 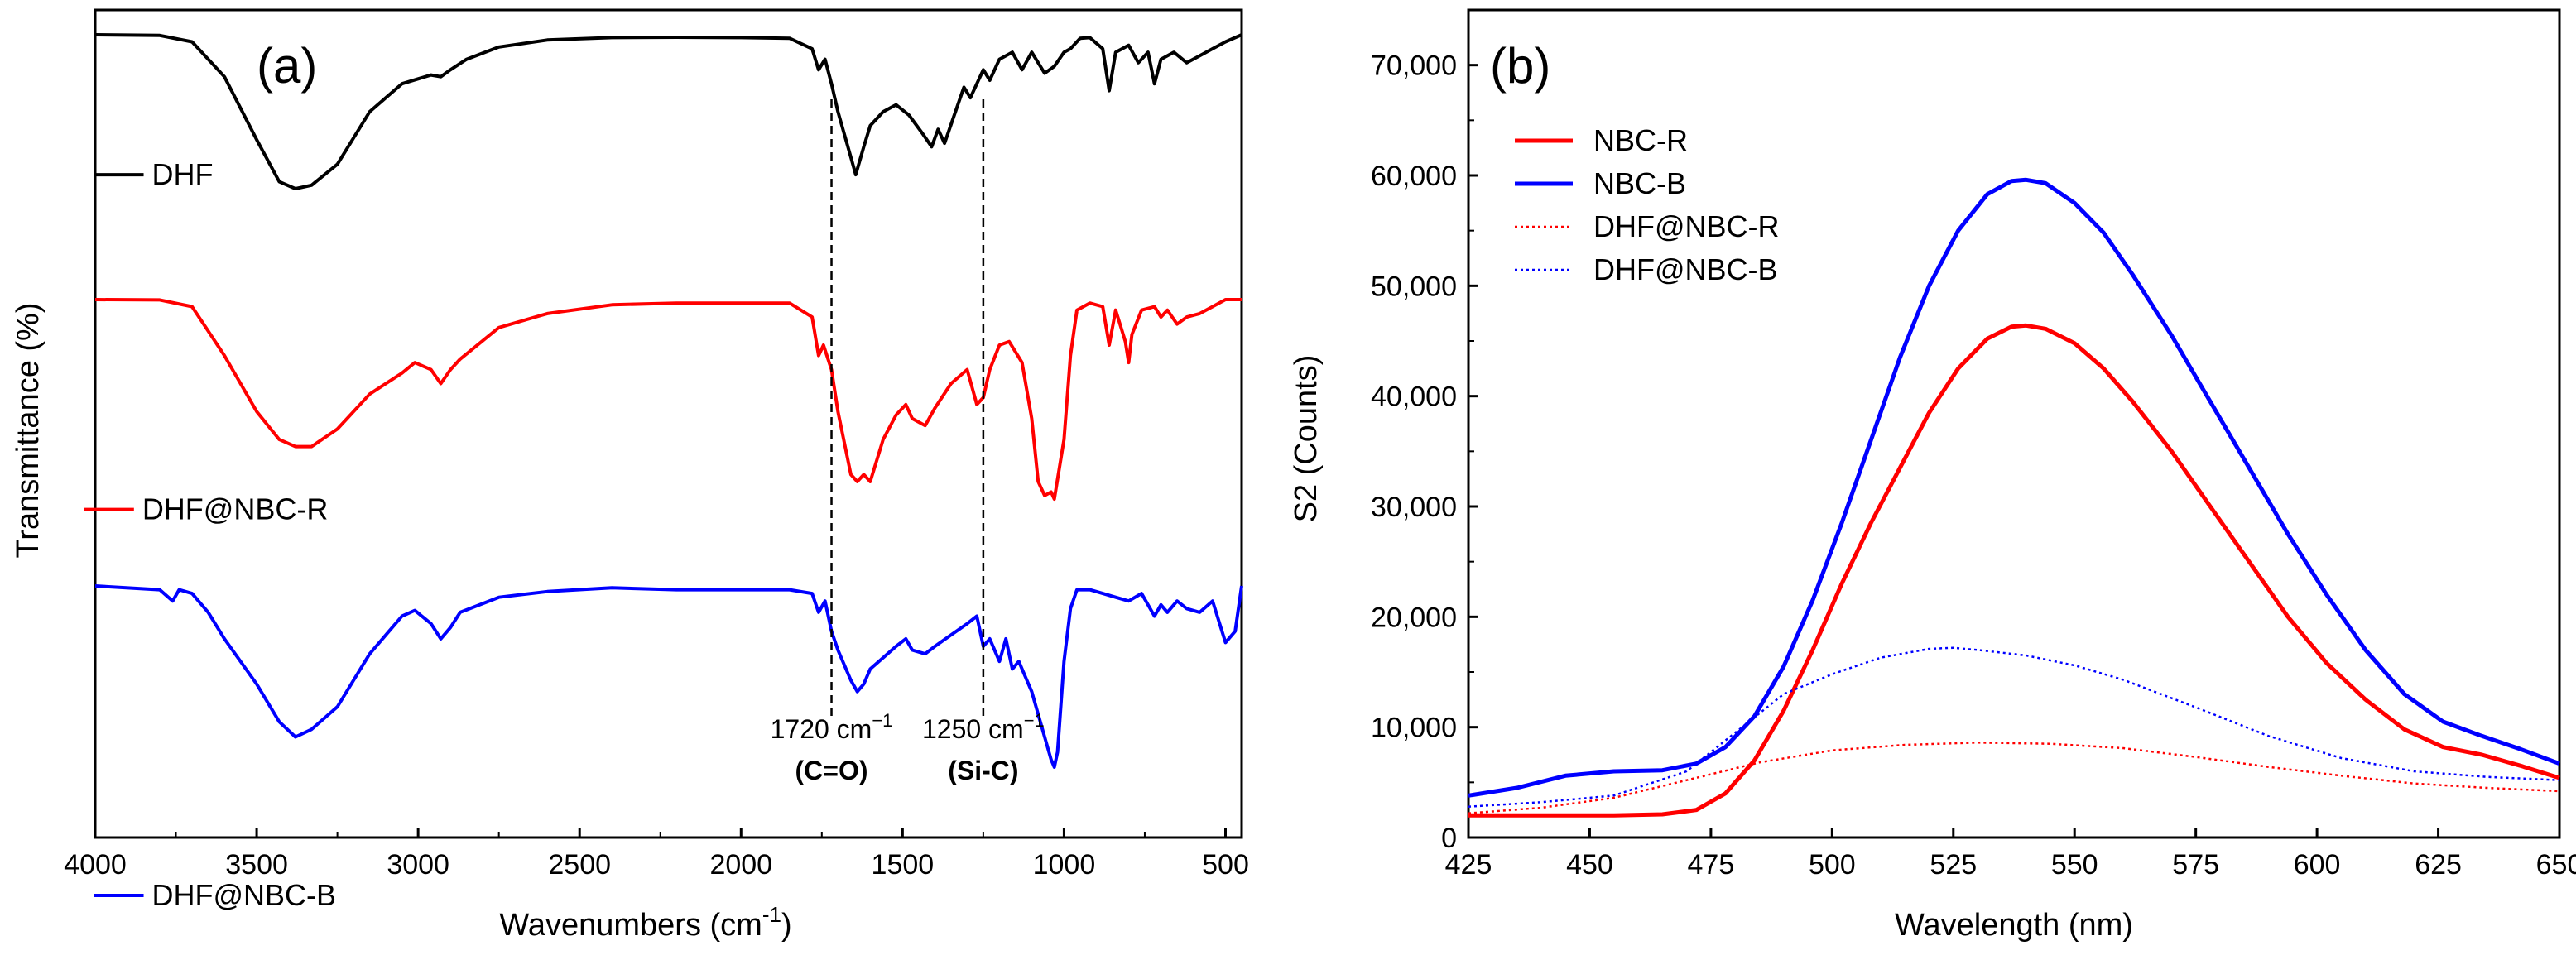 I want to click on x-tick-label: 575, so click(x=2195, y=865).